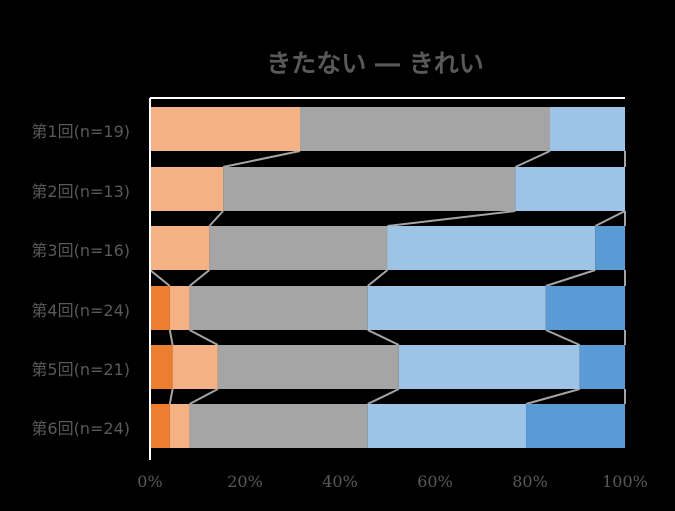 This screenshot has width=675, height=511. Describe the element at coordinates (80, 428) in the screenshot. I see `category-label: 第6回(n=24)` at that location.